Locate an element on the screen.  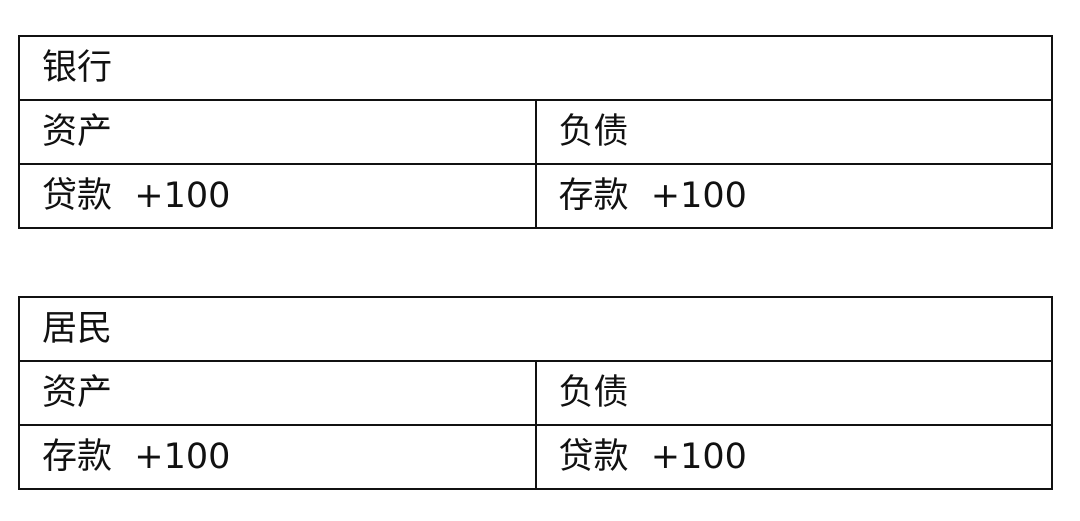
table-title: 居民 is located at coordinates (535, 329).